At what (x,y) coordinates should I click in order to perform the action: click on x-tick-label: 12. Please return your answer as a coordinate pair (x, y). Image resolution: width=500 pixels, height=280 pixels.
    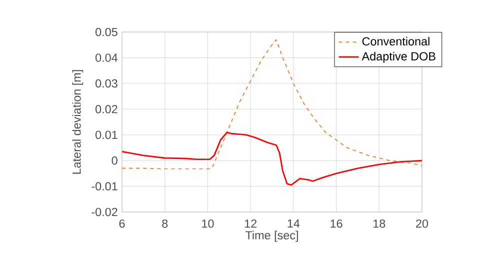
    Looking at the image, I should click on (250, 223).